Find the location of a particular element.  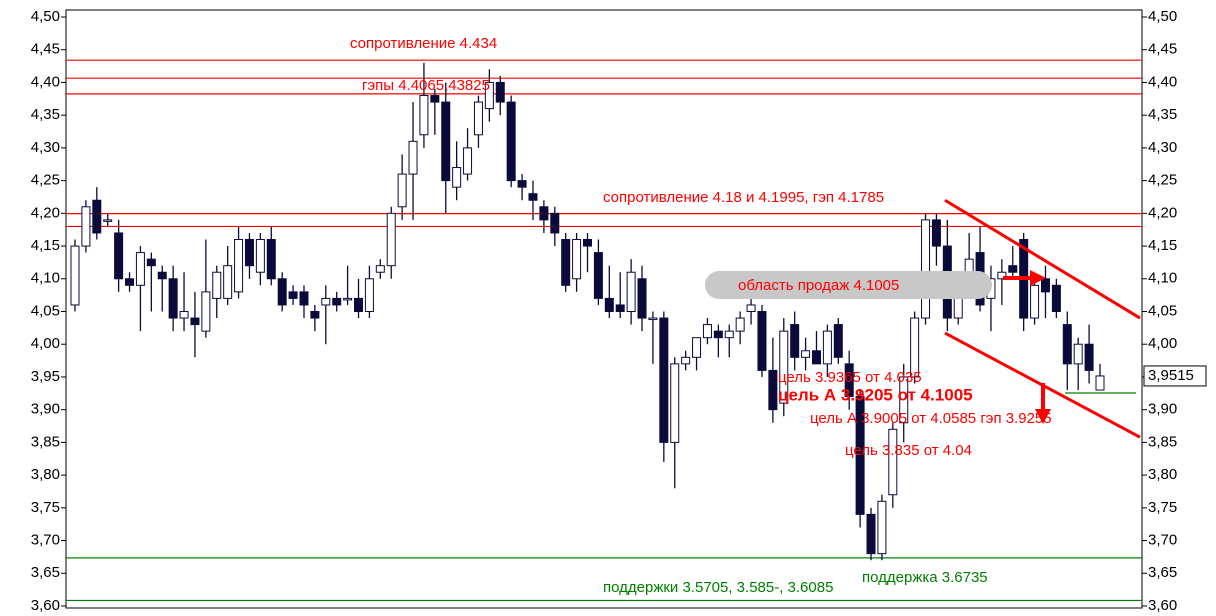

y2-tick-label: 3,60 is located at coordinates (1162, 605).